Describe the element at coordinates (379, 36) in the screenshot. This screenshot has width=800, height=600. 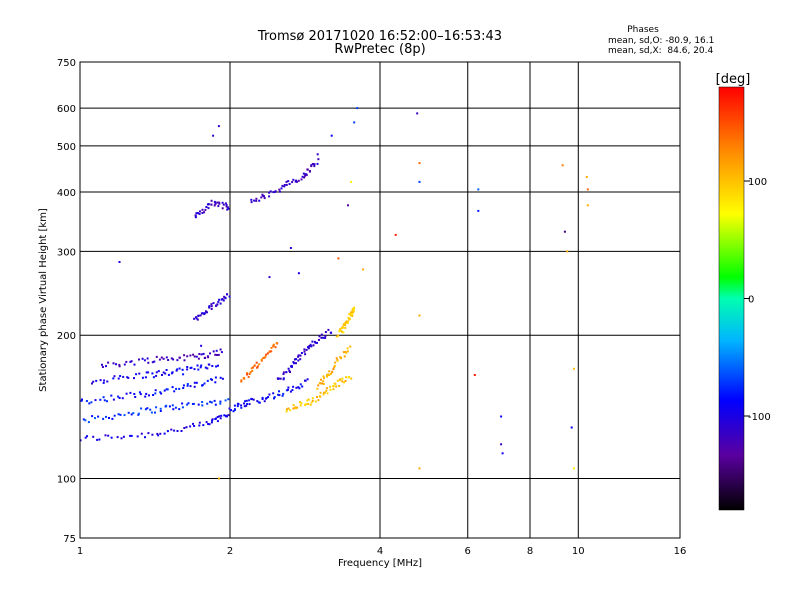
I see `chart-title: Tromsø 20171020 16:52:00–16:53:43` at that location.